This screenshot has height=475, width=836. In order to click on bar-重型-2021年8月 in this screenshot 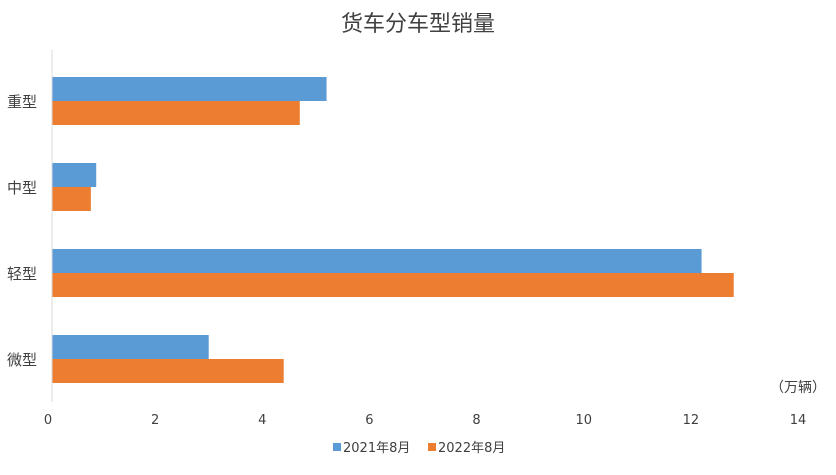, I will do `click(189, 89)`.